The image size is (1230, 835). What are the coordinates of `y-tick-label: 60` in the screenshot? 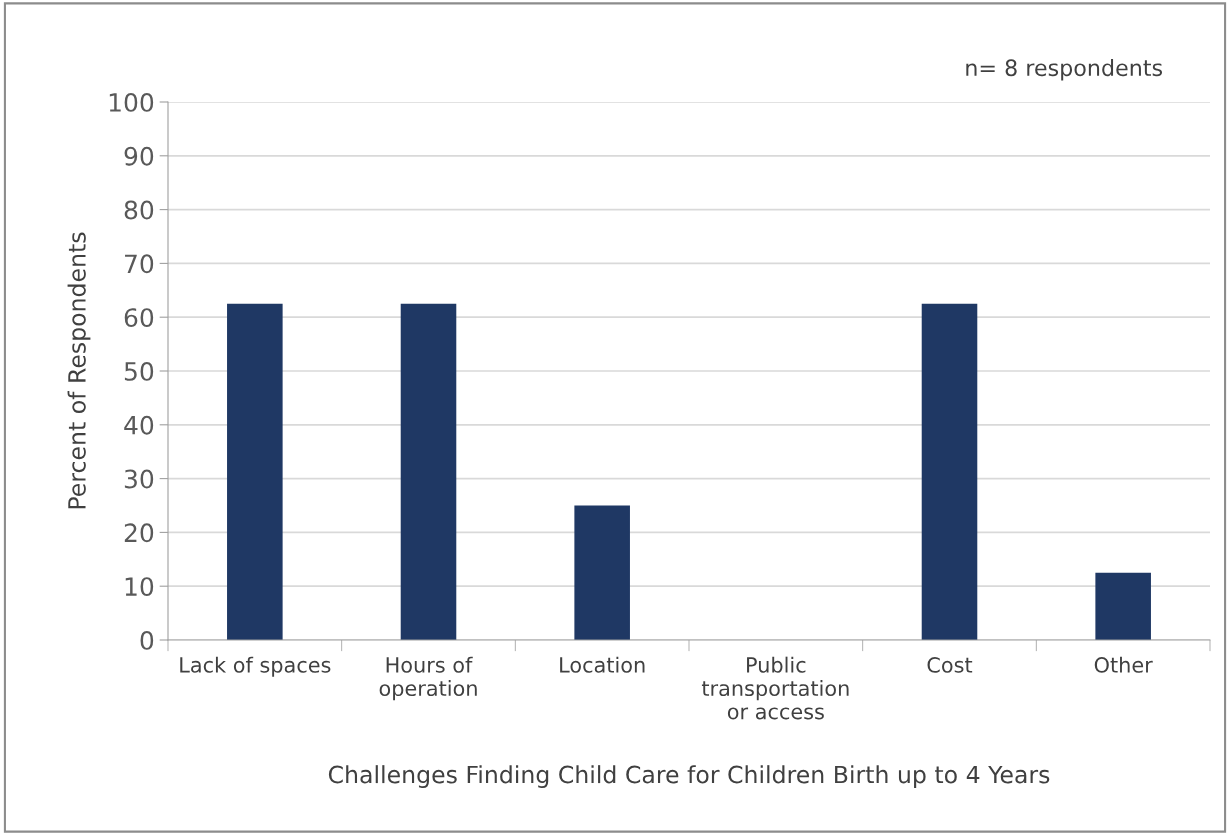 It's located at (139, 318).